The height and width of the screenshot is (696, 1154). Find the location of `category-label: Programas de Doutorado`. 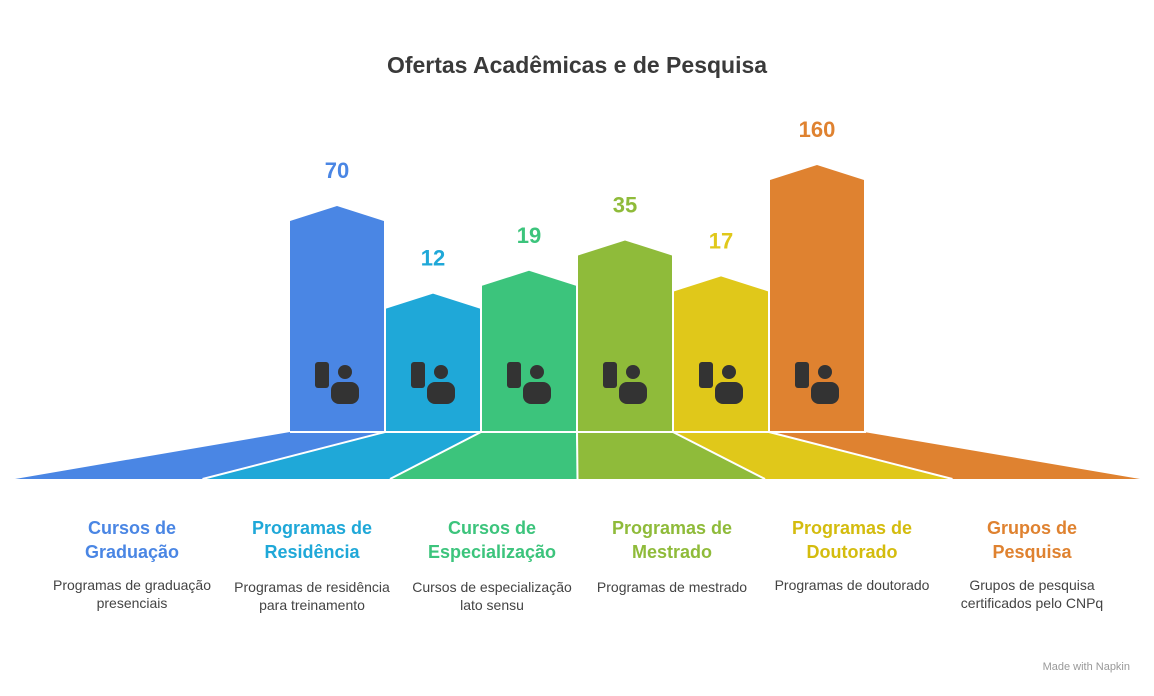

category-label: Programas de Doutorado is located at coordinates (852, 540).